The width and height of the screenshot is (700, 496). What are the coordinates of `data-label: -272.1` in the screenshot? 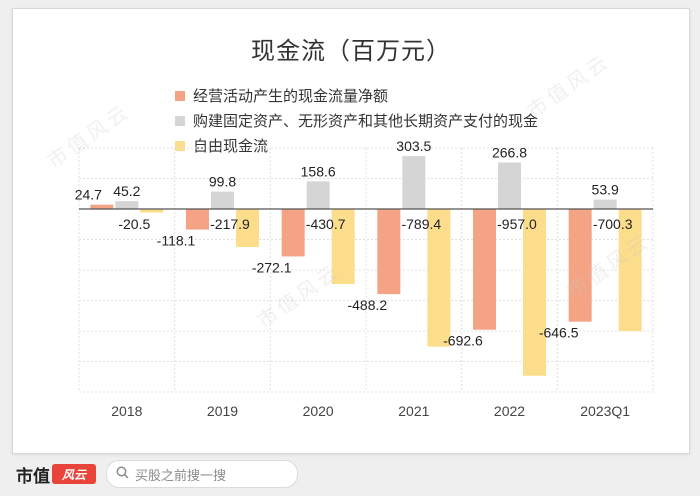 It's located at (272, 267).